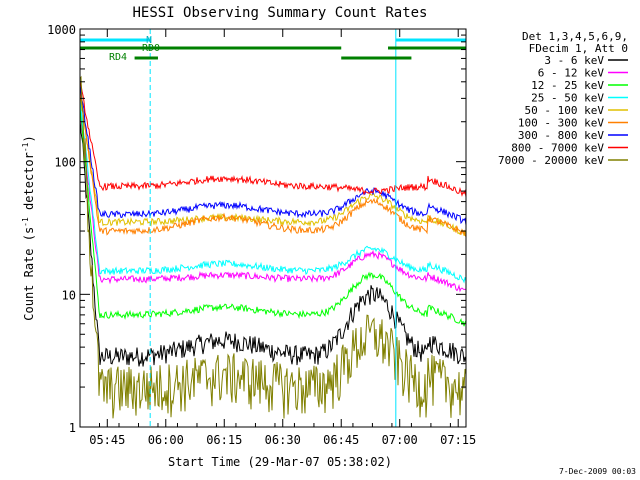  I want to click on legend-header-2: FDecim 1, Att 0, so click(578, 48).